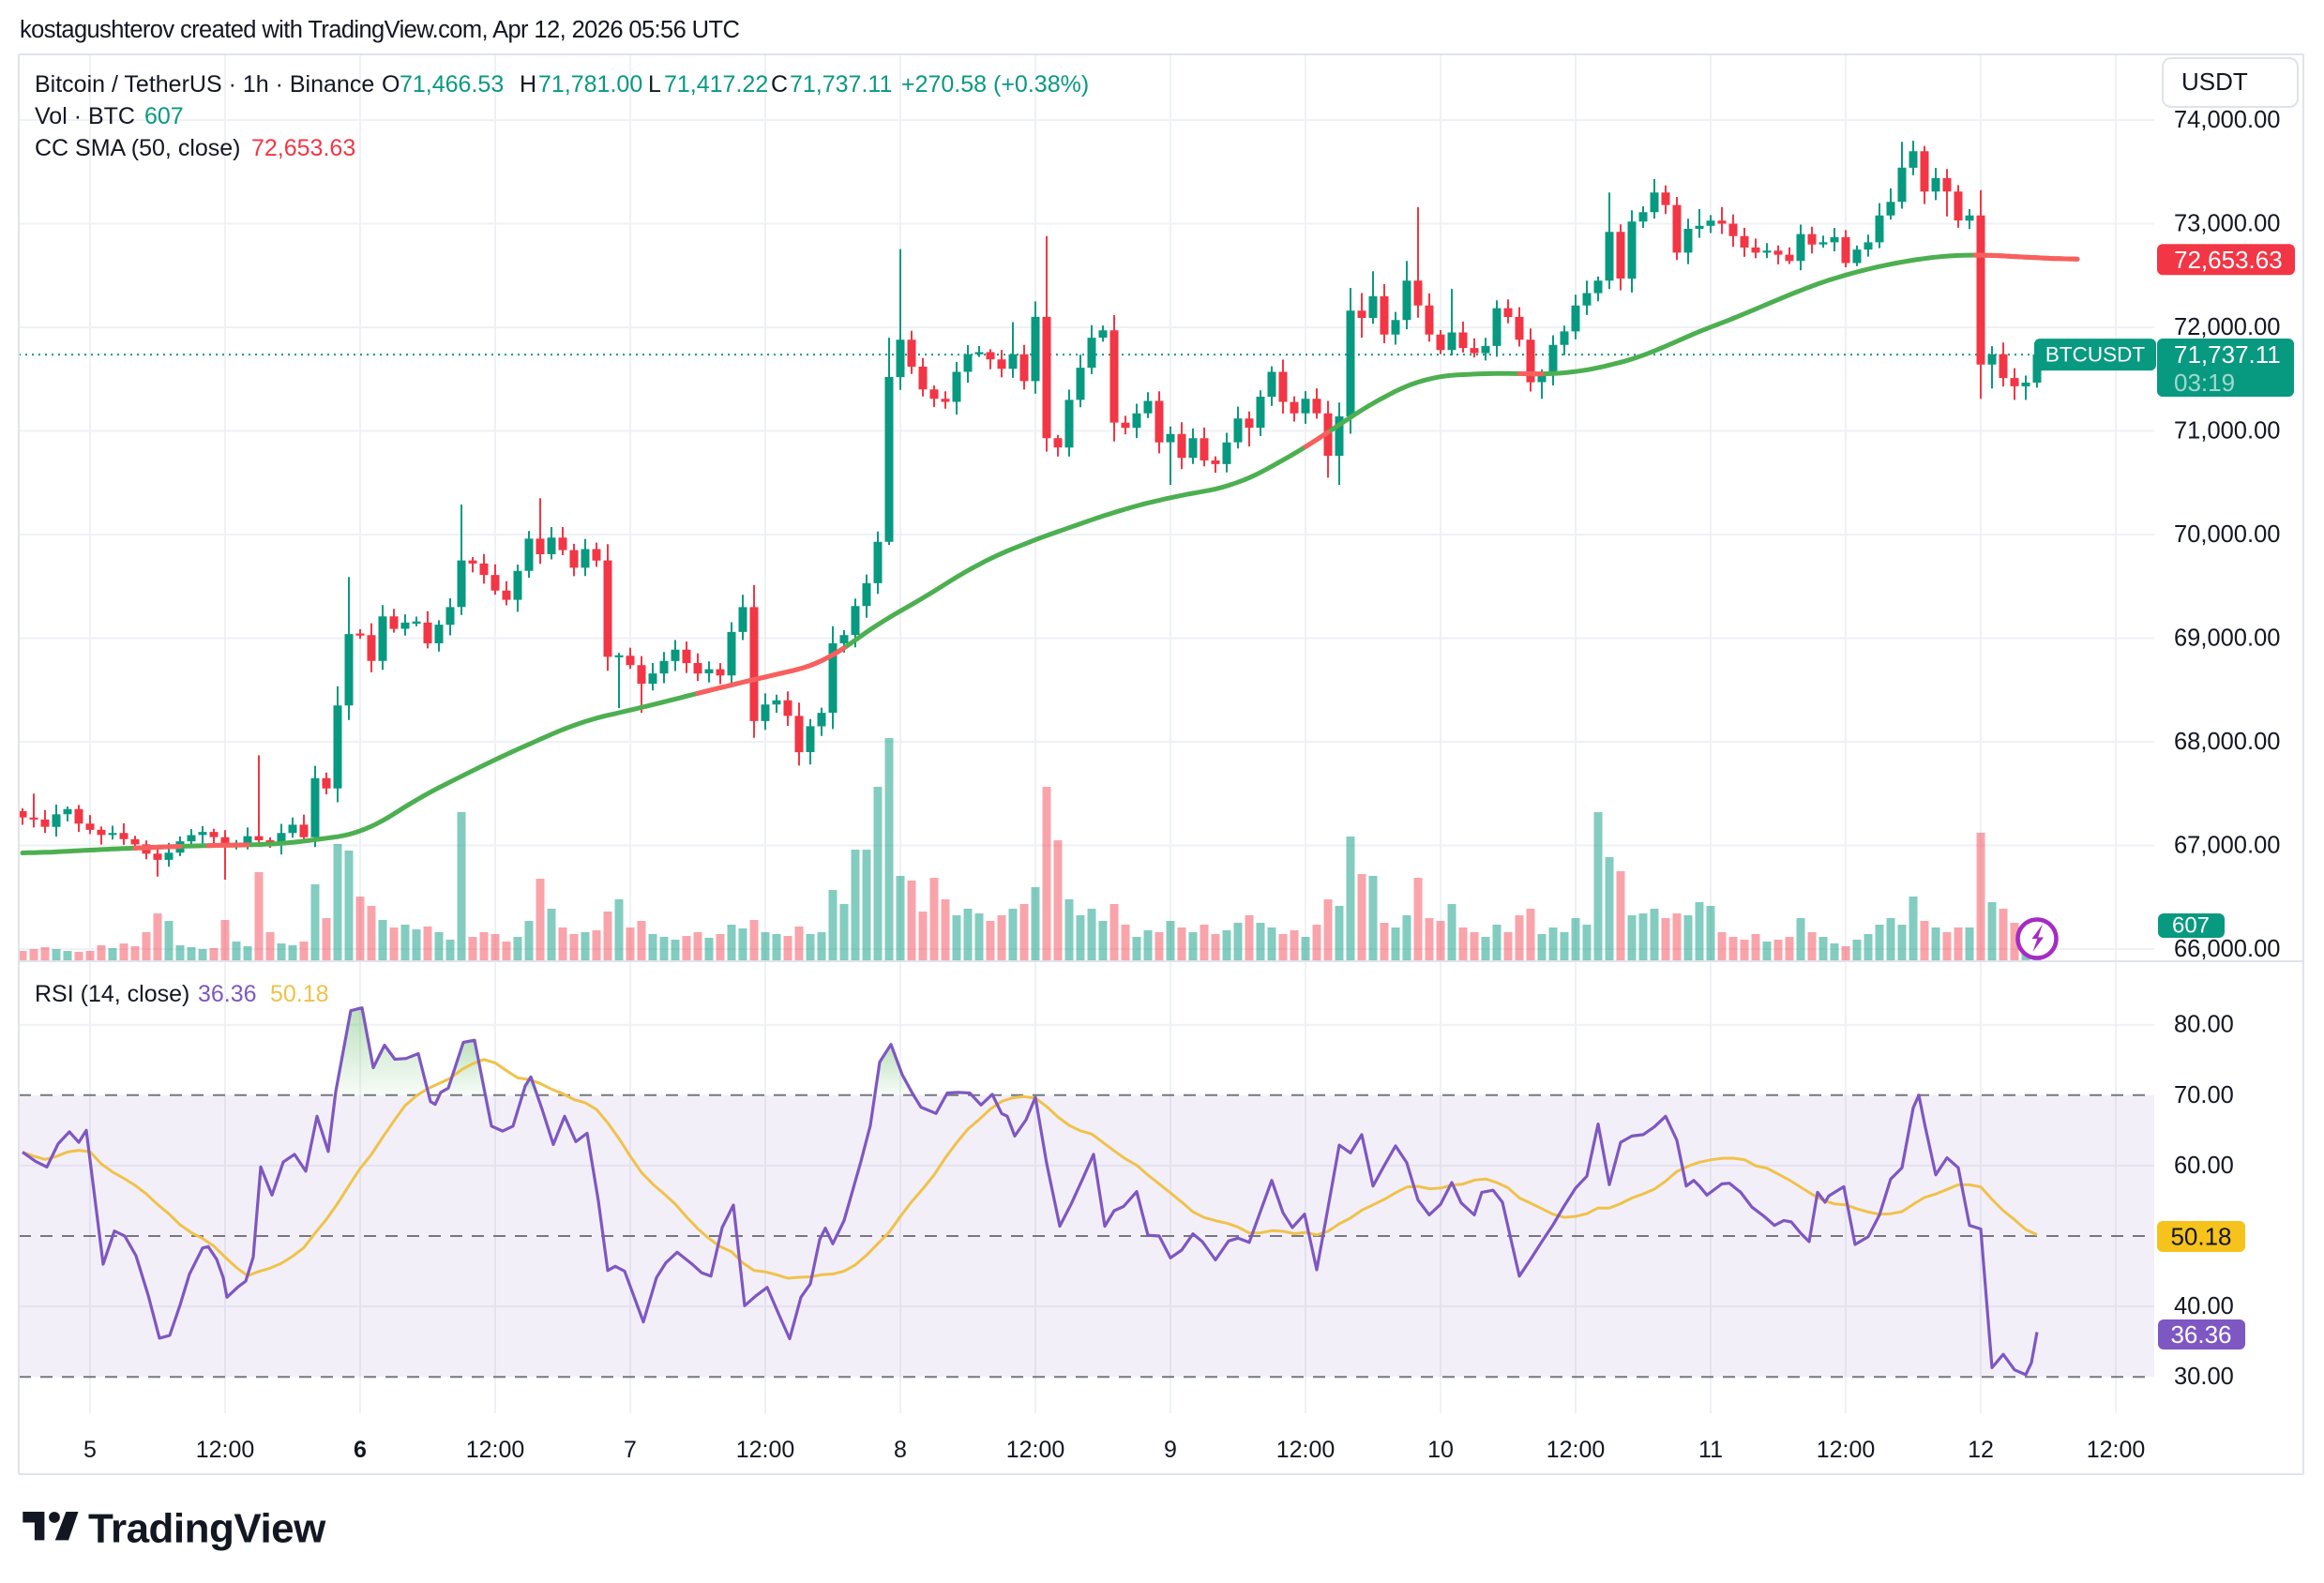  What do you see at coordinates (2214, 82) in the screenshot?
I see `svg-text: USDT` at bounding box center [2214, 82].